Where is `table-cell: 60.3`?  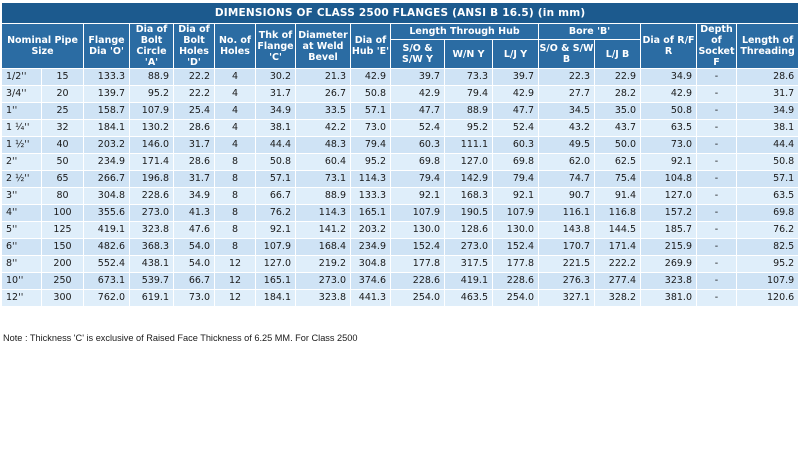 table-cell: 60.3 is located at coordinates (515, 145).